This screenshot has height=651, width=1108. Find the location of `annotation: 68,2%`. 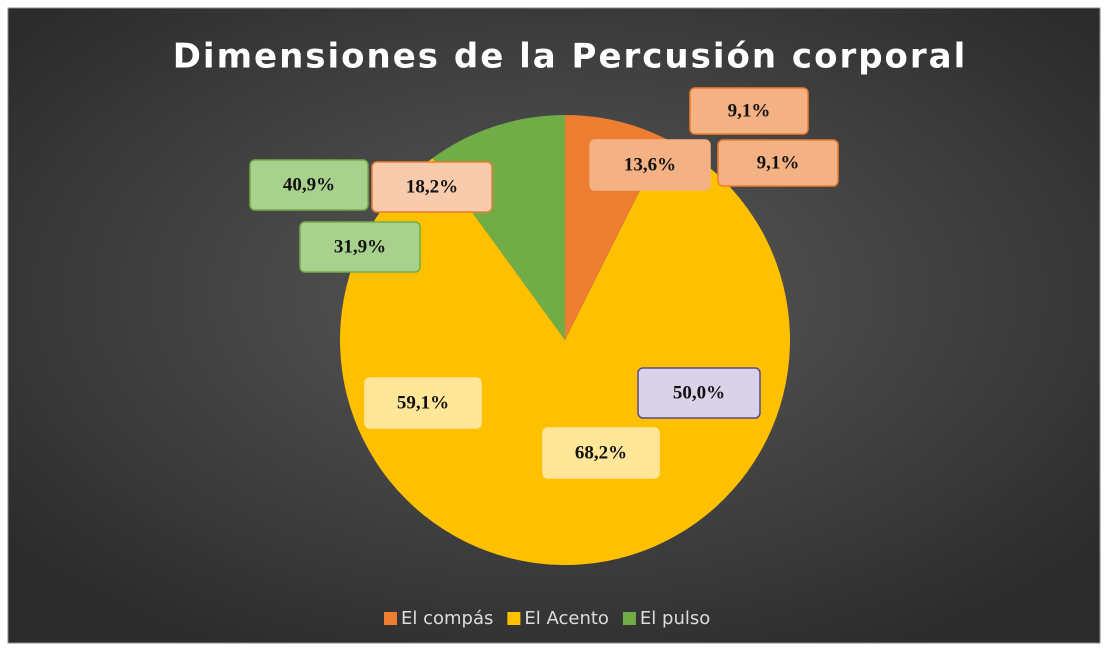

annotation: 68,2% is located at coordinates (601, 452).